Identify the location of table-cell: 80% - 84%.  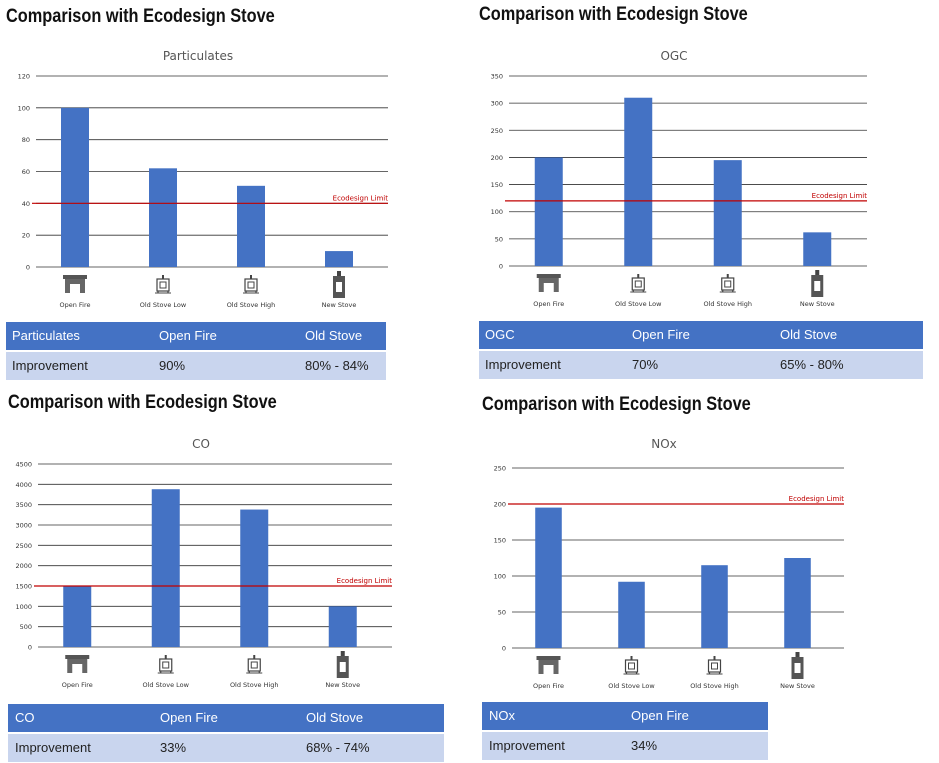
(337, 365).